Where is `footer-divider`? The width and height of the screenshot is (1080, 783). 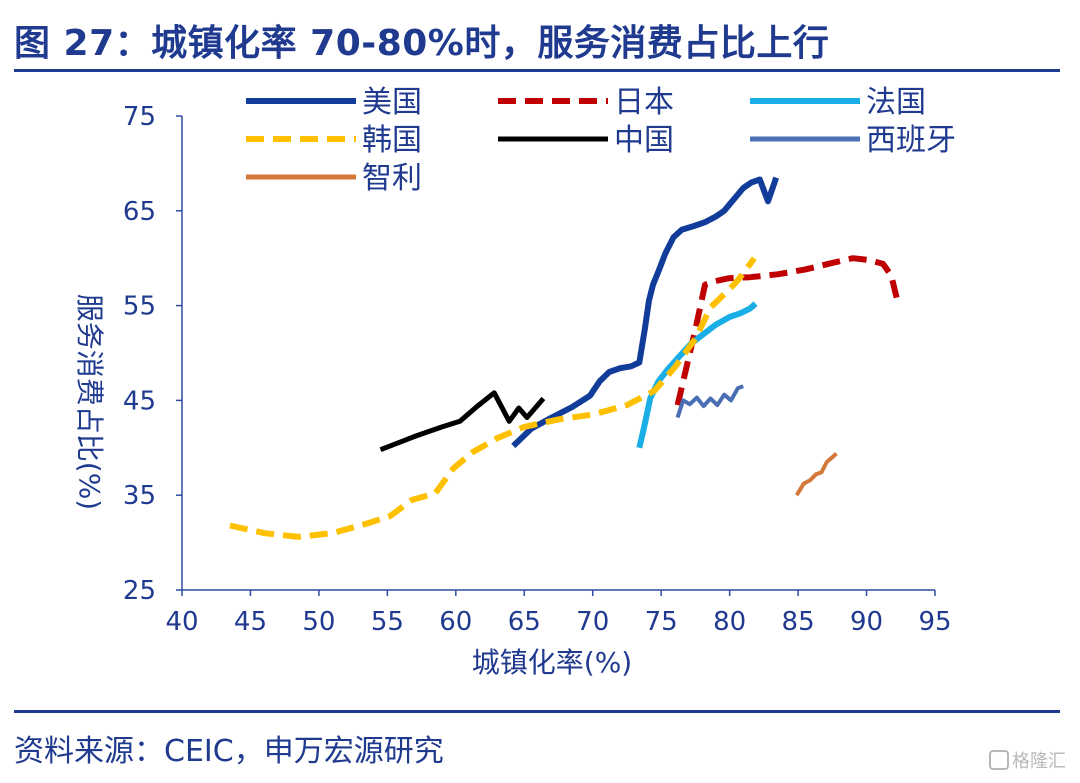
footer-divider is located at coordinates (537, 711).